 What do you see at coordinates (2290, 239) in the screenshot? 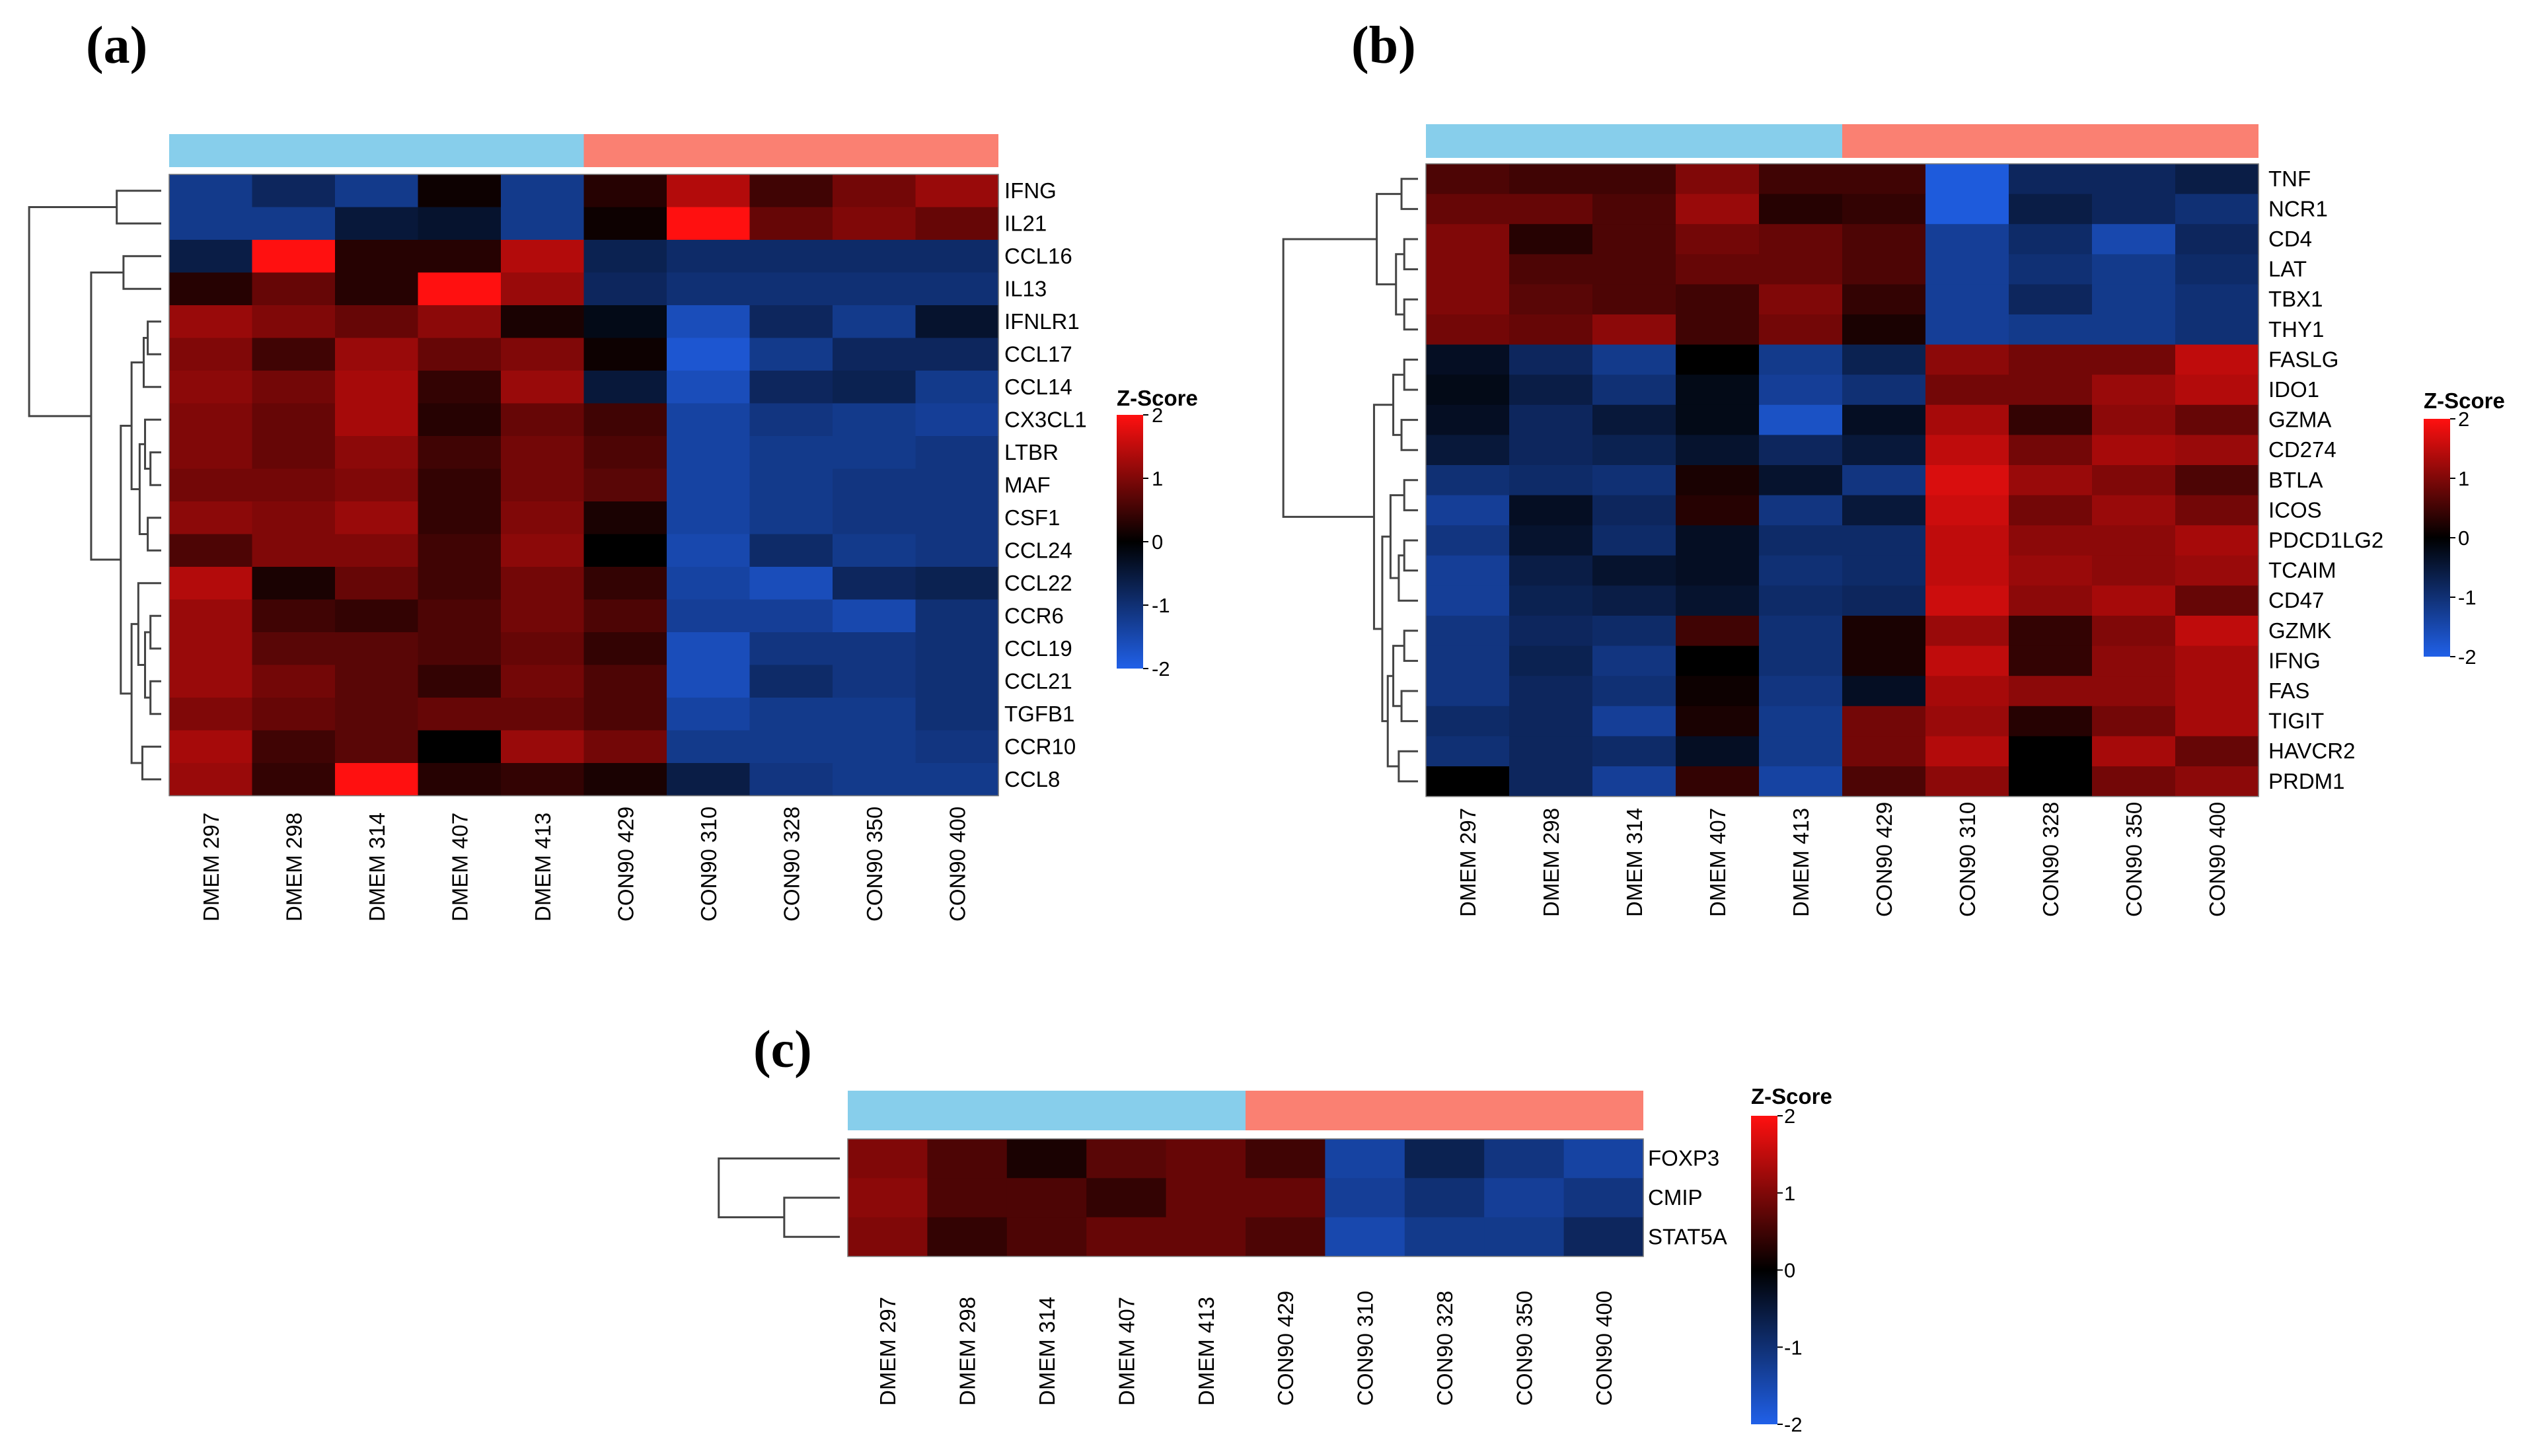
I see `row-label: CD4` at bounding box center [2290, 239].